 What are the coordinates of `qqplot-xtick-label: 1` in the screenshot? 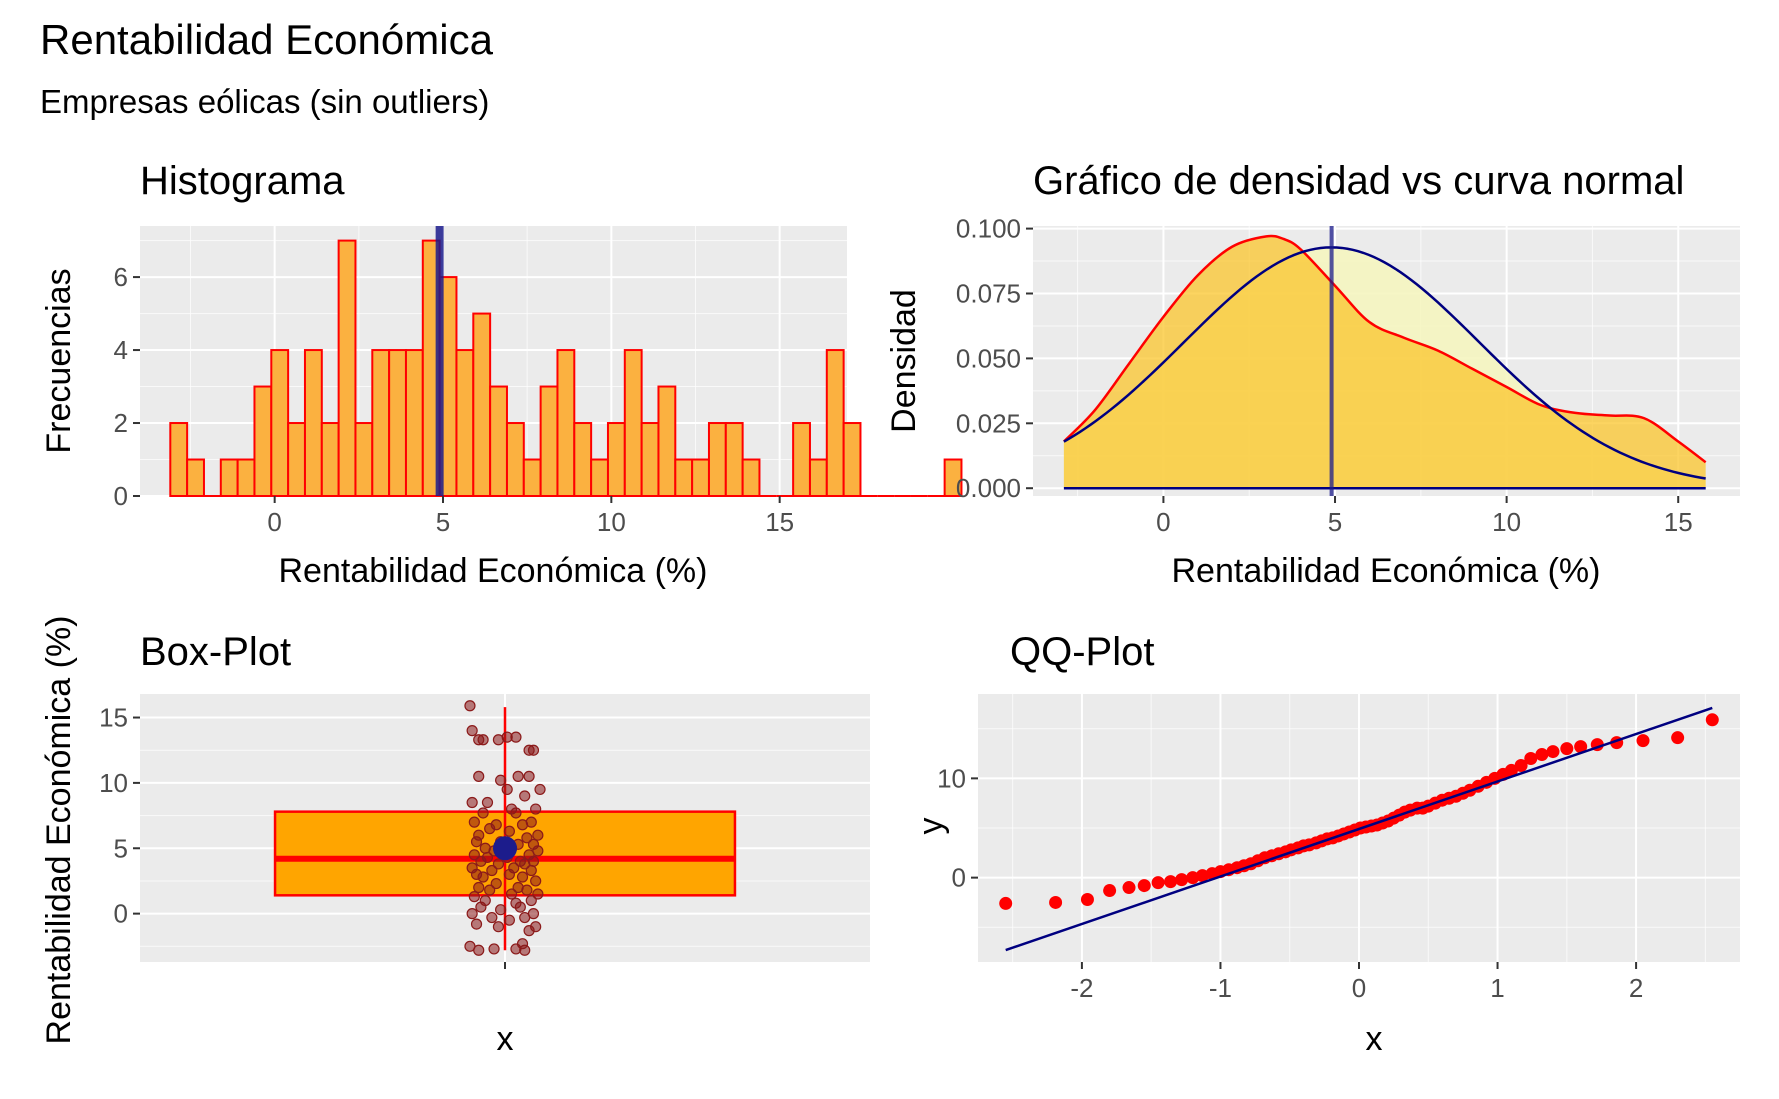 It's located at (1497, 988).